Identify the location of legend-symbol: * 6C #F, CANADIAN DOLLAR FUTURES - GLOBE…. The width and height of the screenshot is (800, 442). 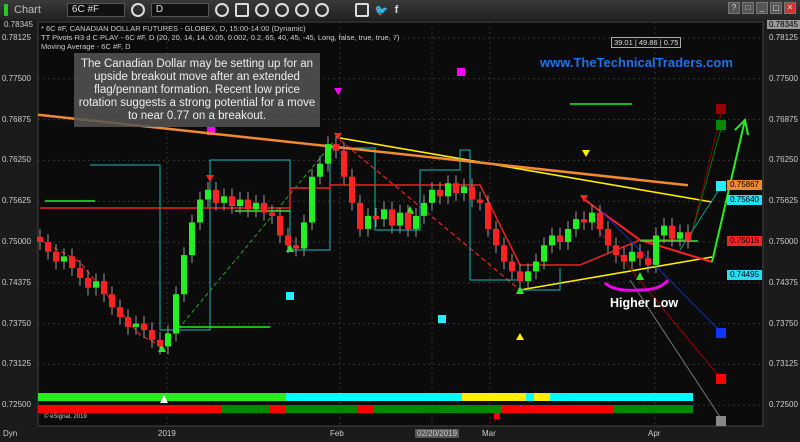
(173, 28).